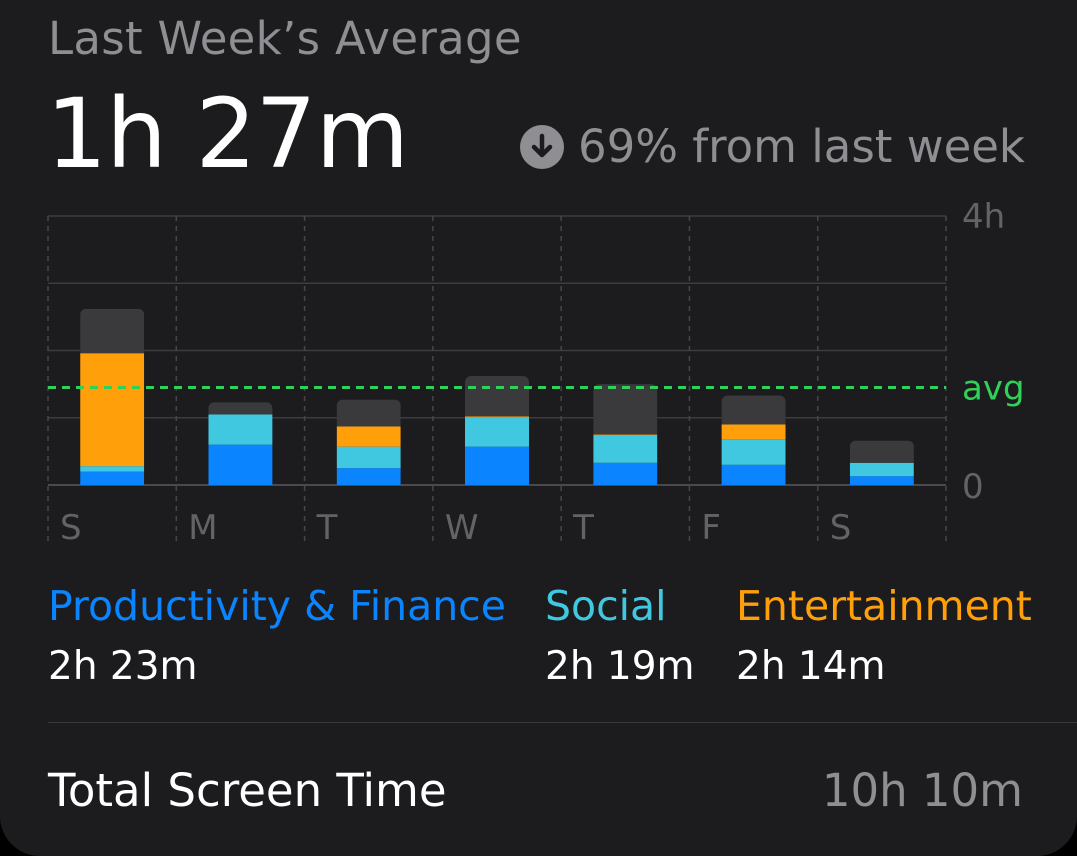 This screenshot has width=1077, height=856. I want to click on arrow-down-circle-icon, so click(541, 146).